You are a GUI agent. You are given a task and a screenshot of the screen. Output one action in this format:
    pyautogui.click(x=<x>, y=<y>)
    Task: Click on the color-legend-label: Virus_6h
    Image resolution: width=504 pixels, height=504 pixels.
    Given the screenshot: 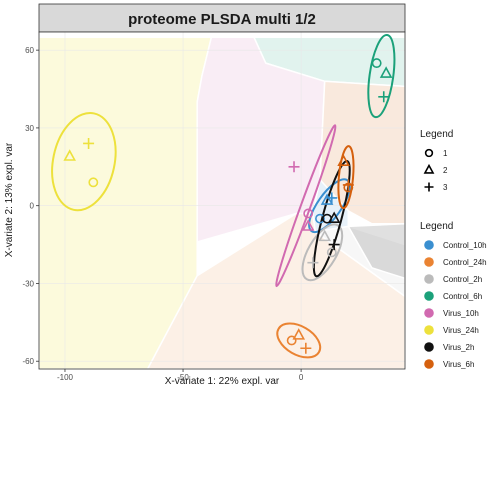 What is the action you would take?
    pyautogui.click(x=458, y=364)
    